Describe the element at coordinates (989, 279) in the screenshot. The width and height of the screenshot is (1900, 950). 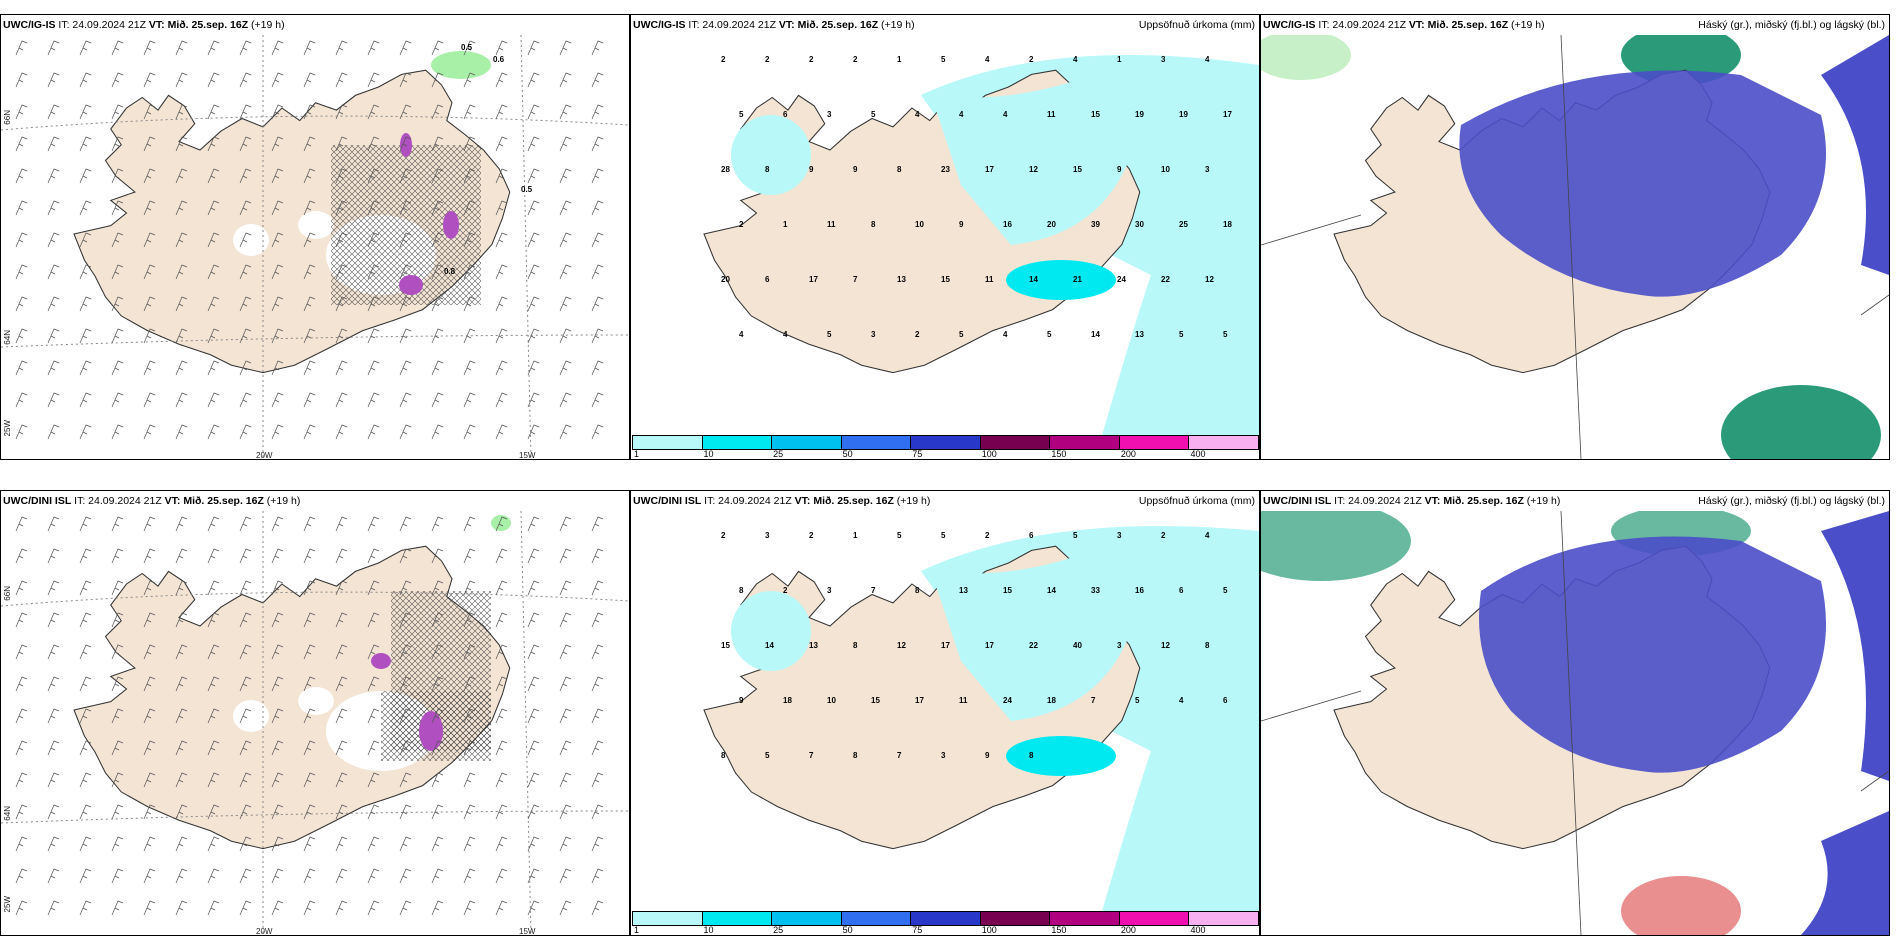
I see `precip-value: 11` at that location.